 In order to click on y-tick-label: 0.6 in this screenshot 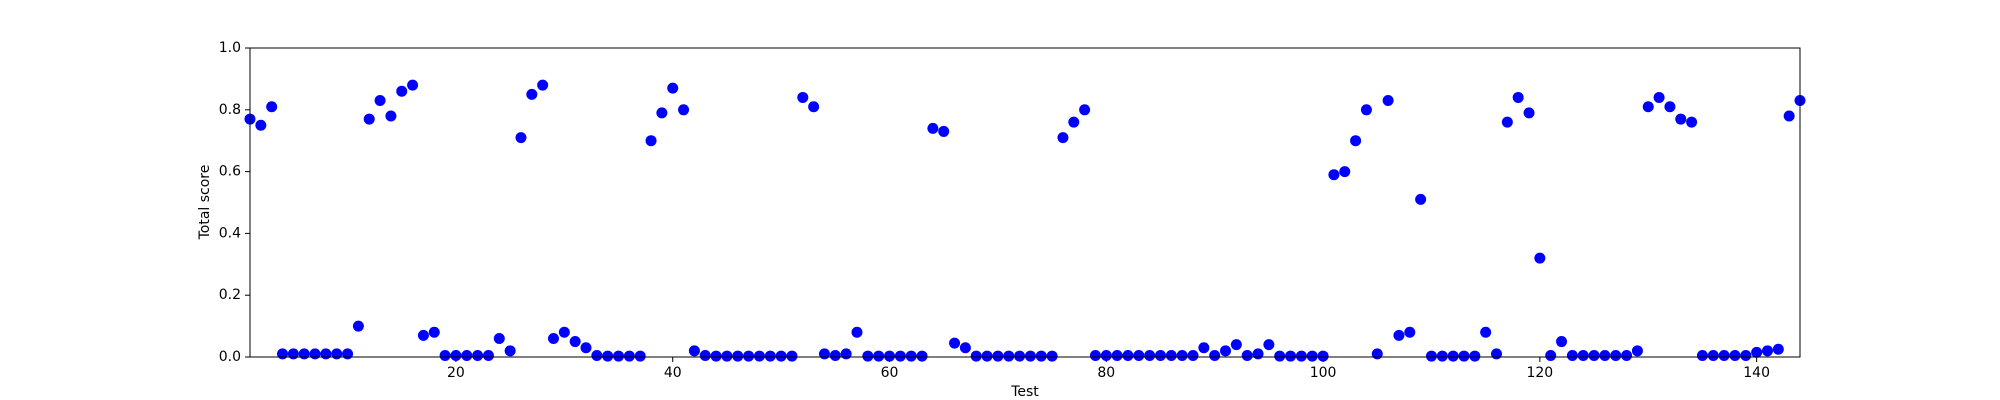, I will do `click(230, 172)`.